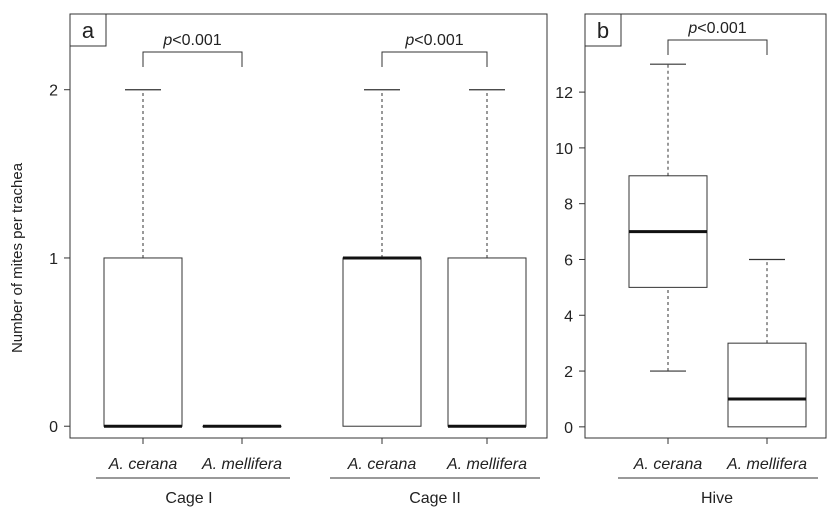 Image resolution: width=833 pixels, height=508 pixels. Describe the element at coordinates (568, 205) in the screenshot. I see `y-tick-label: 8` at that location.